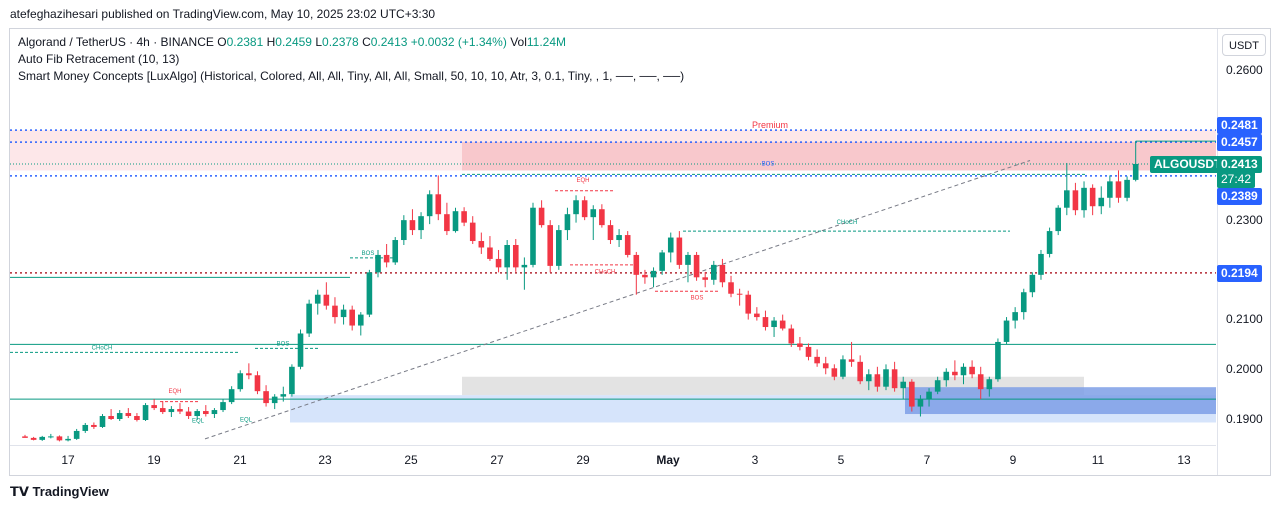  What do you see at coordinates (366, 42) in the screenshot?
I see `close-label: C` at bounding box center [366, 42].